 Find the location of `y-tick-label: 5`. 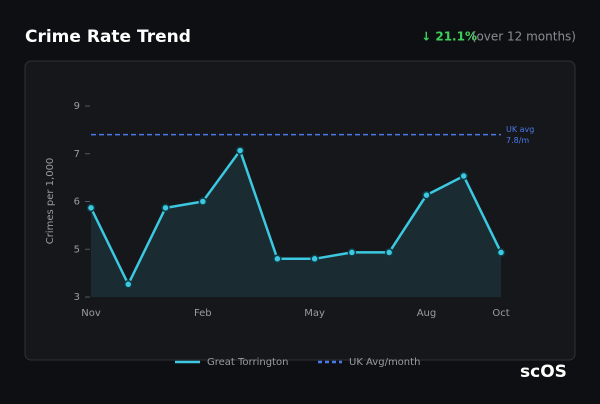

y-tick-label: 5 is located at coordinates (77, 249).